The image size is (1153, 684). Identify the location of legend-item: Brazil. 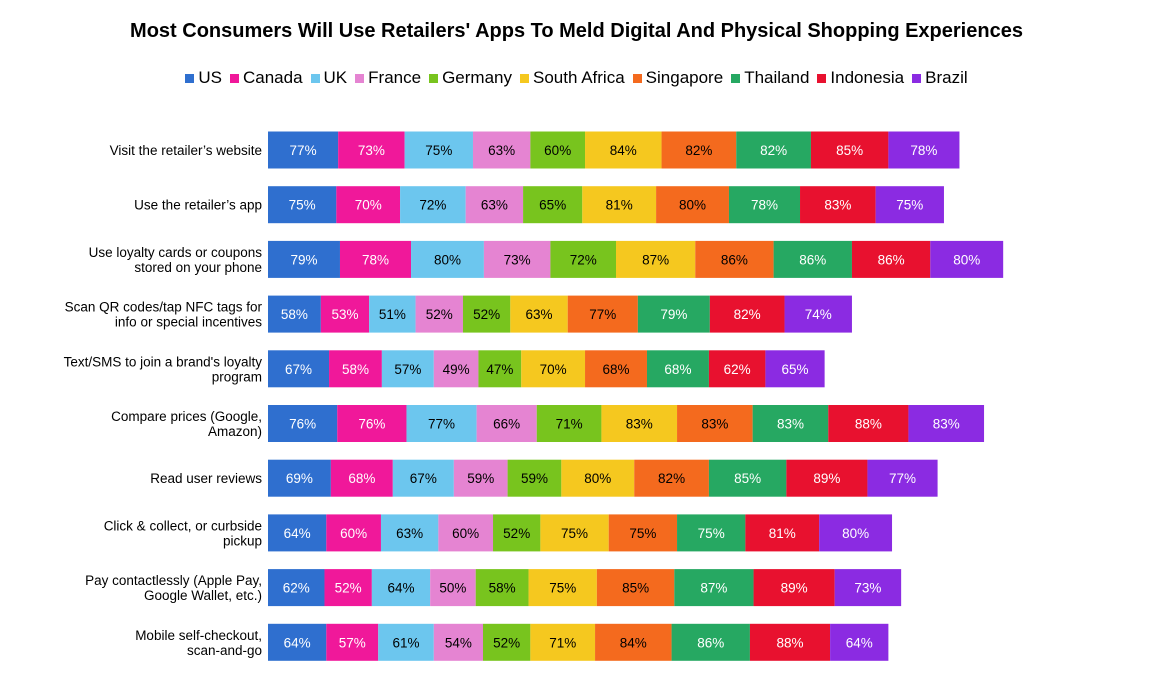
(940, 78).